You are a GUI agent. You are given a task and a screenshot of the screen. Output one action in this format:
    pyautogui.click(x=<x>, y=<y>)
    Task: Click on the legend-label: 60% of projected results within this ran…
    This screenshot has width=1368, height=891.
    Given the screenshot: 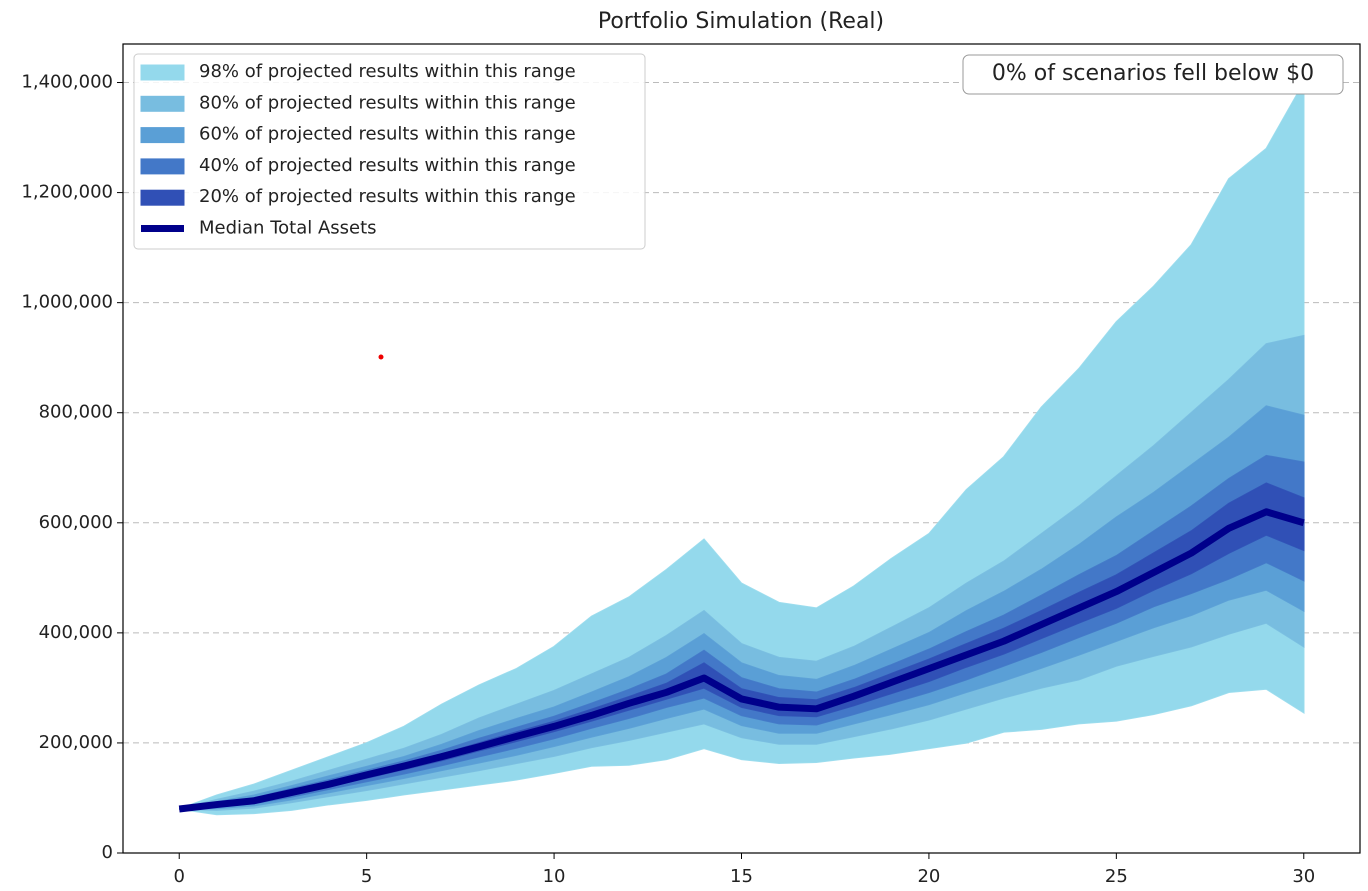 What is the action you would take?
    pyautogui.click(x=387, y=134)
    